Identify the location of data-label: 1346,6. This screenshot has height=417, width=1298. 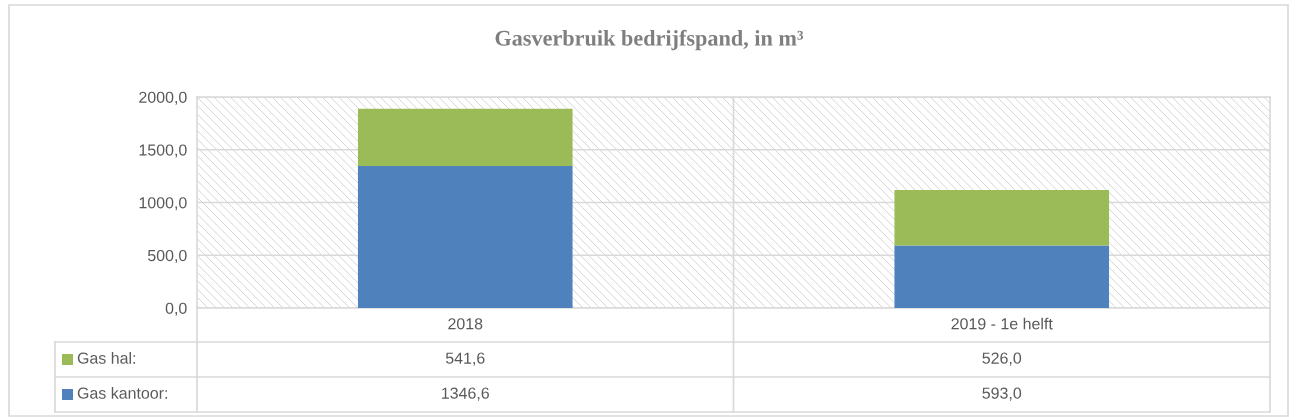
(465, 394).